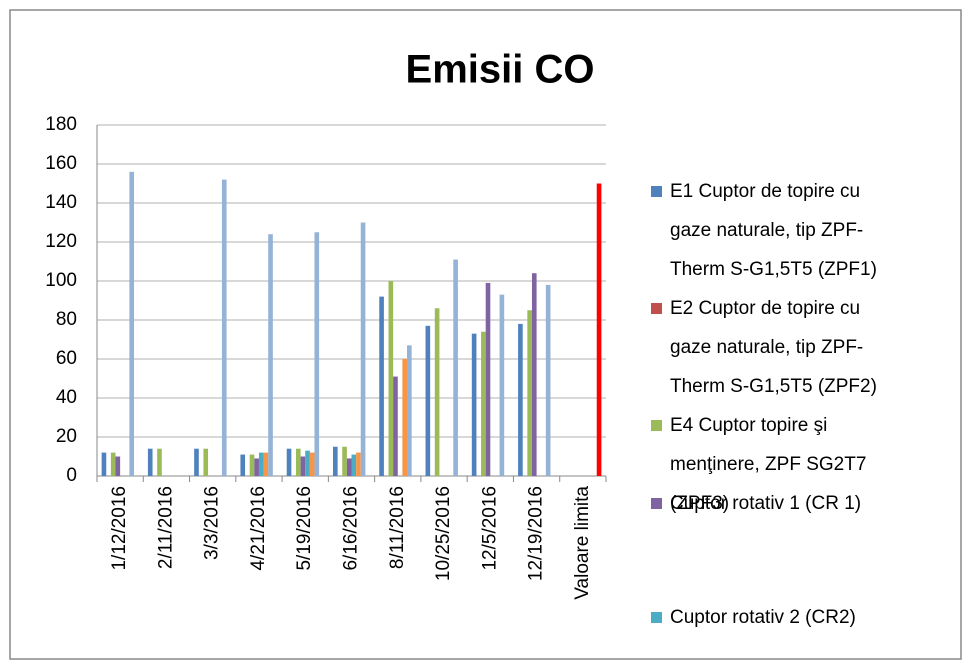 The width and height of the screenshot is (971, 669). What do you see at coordinates (66, 319) in the screenshot?
I see `y-tick-label: 80` at bounding box center [66, 319].